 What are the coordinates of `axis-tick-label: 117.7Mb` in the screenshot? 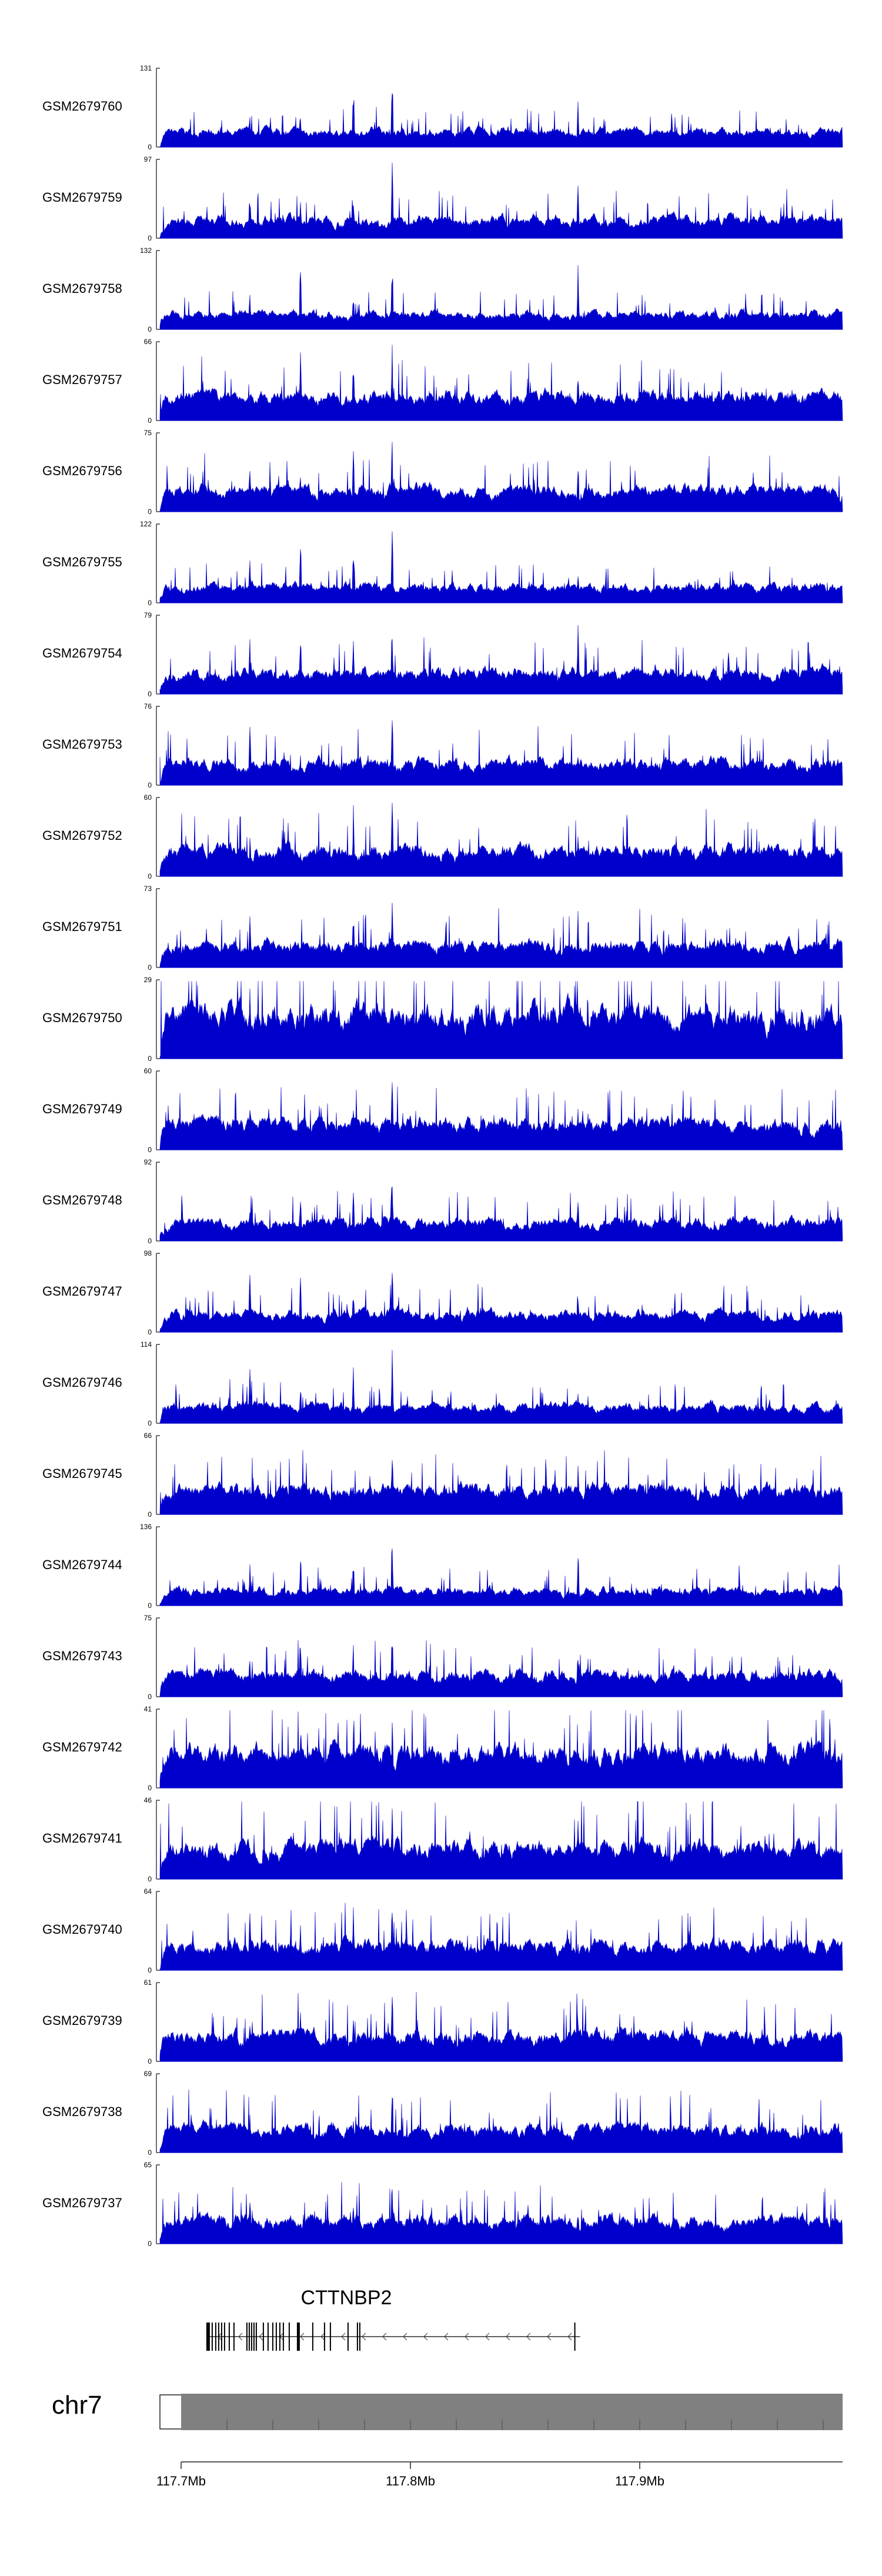 It's located at (181, 2481).